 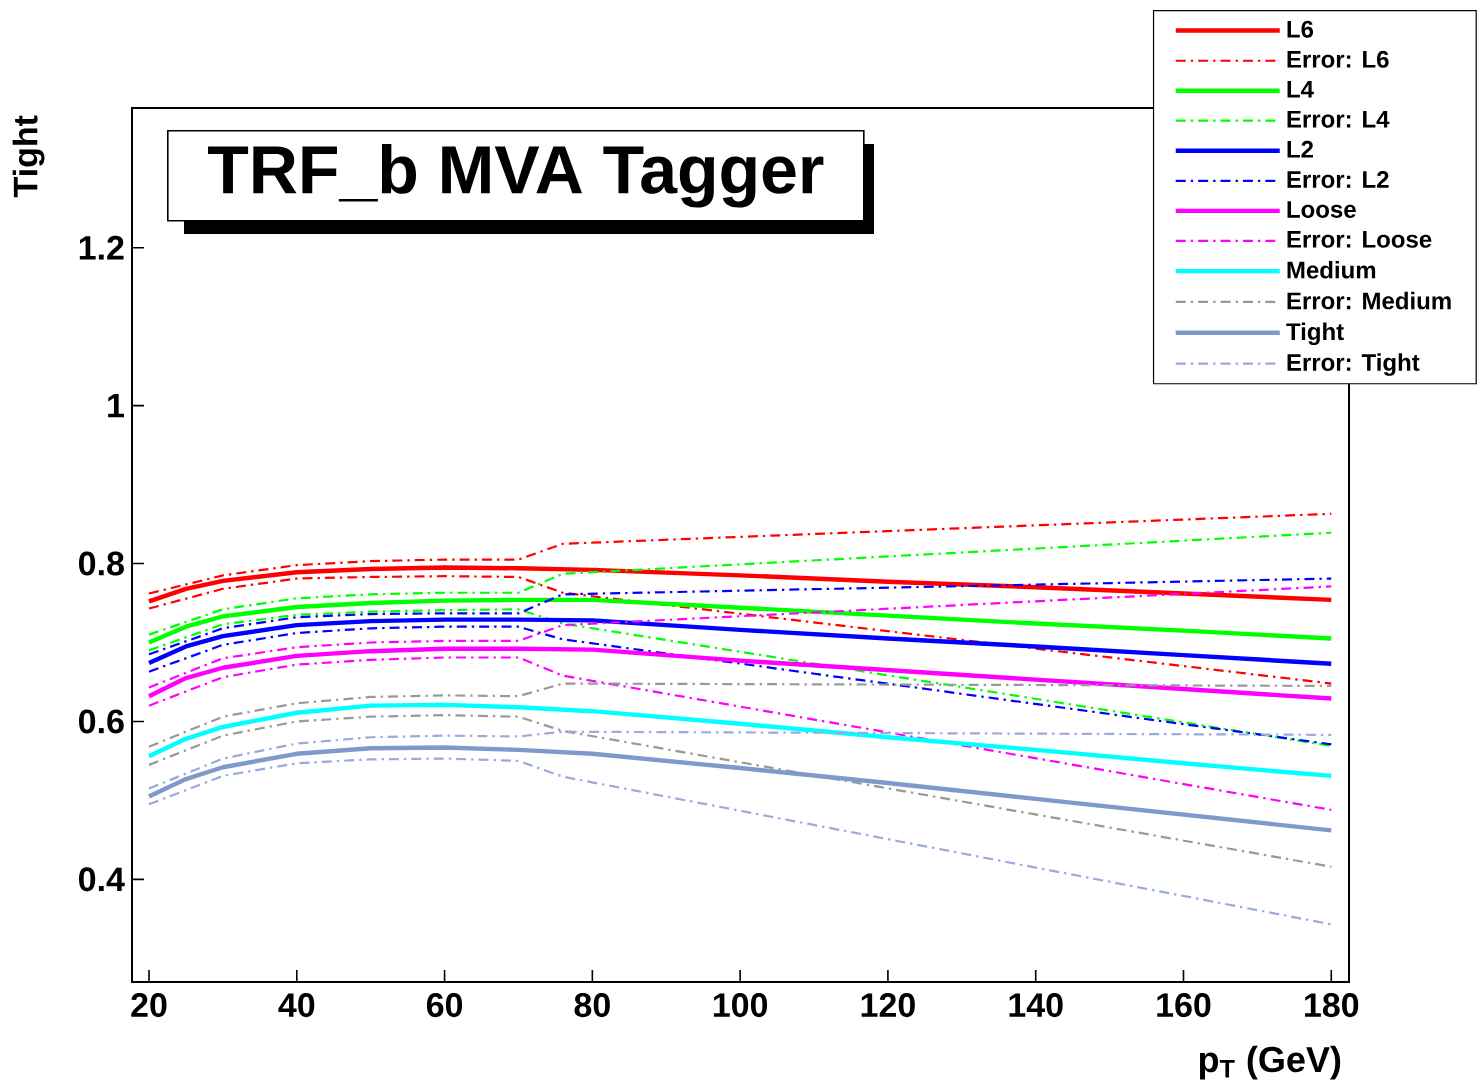 I want to click on y-tick-label: 0.6, so click(x=101, y=721).